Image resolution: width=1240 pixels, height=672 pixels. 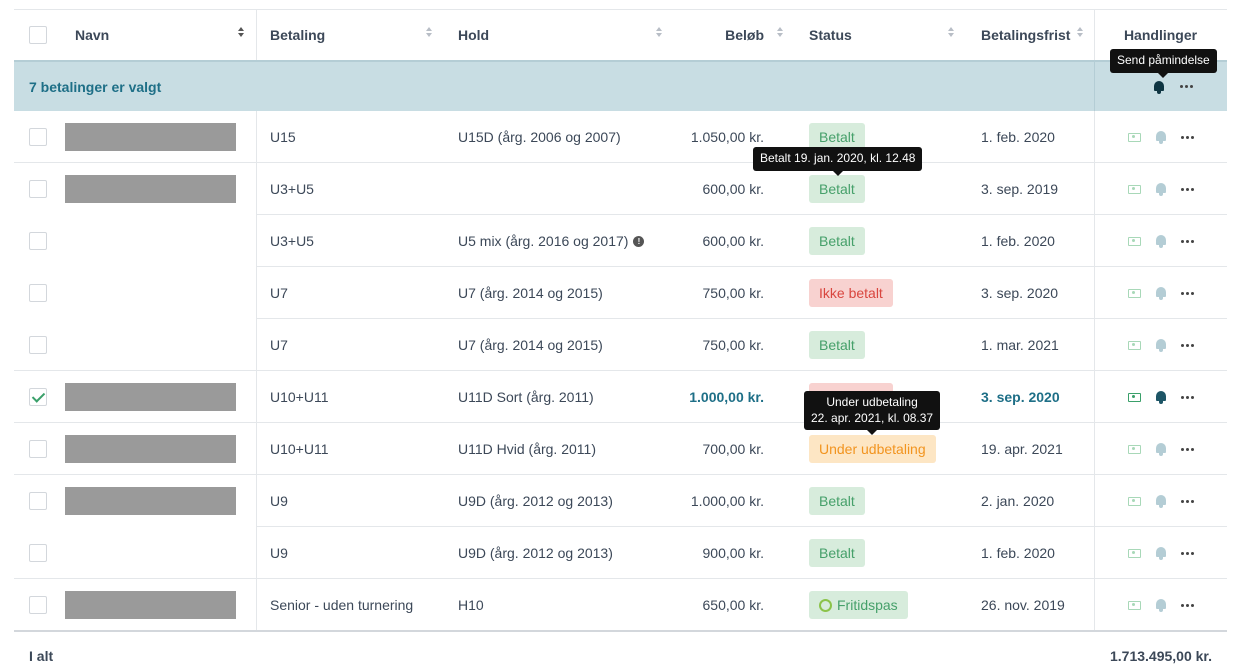 I want to click on status-badge: Ikke betalt, so click(x=851, y=293).